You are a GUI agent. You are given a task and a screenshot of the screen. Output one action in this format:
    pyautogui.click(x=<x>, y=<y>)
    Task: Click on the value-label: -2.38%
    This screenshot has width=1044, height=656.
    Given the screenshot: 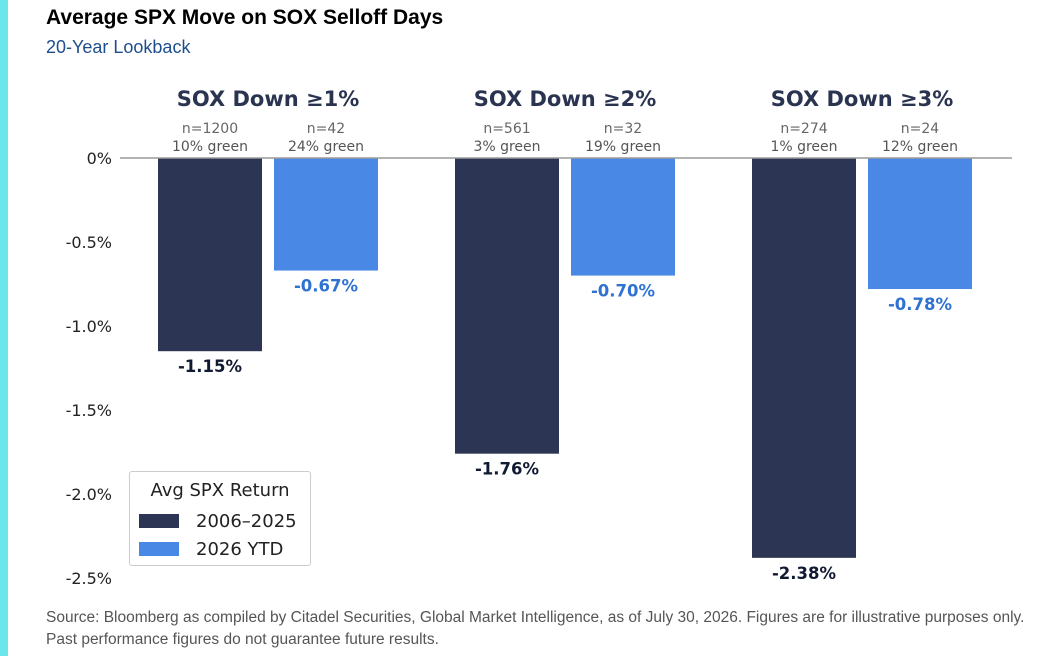 What is the action you would take?
    pyautogui.click(x=804, y=573)
    